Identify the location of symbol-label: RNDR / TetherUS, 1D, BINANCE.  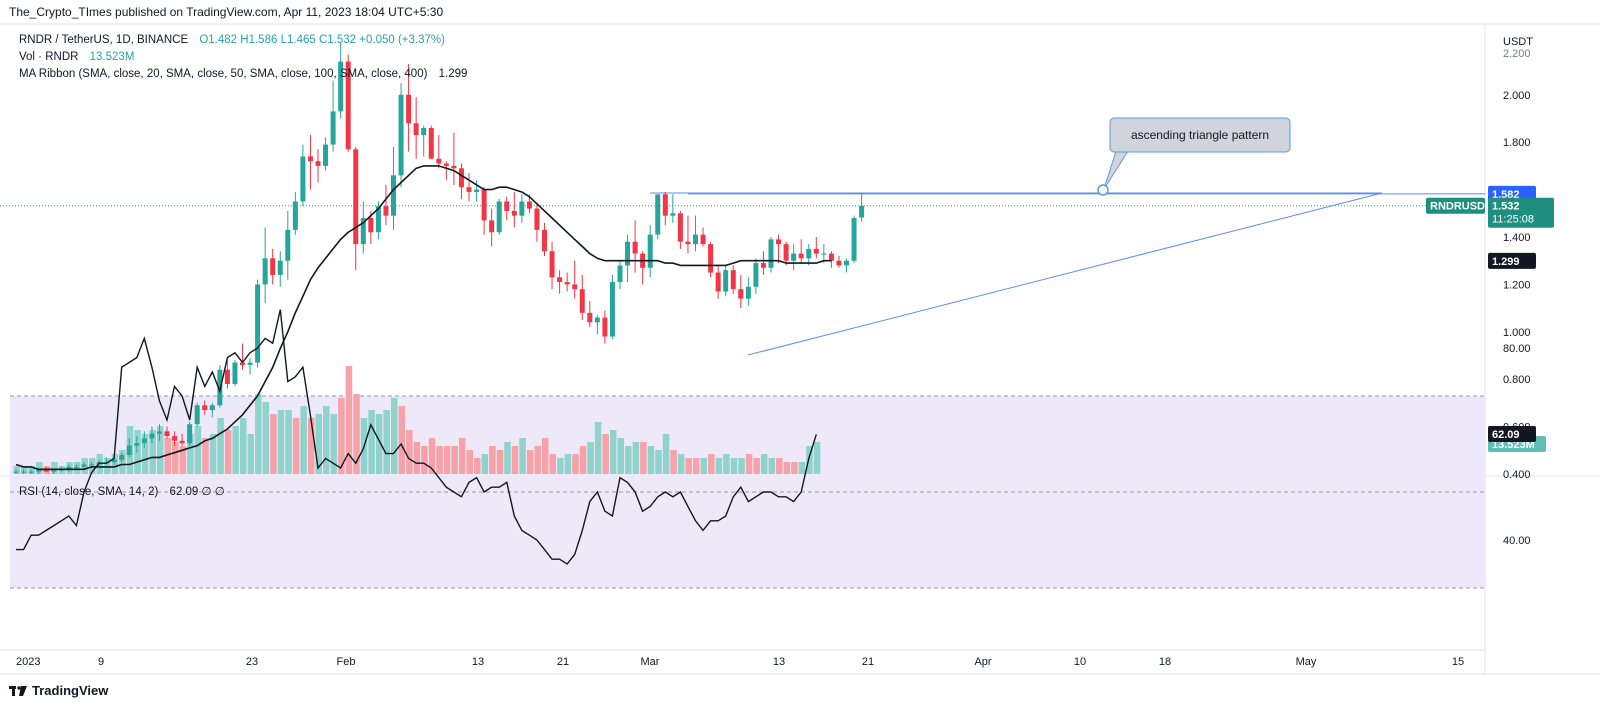
(104, 40).